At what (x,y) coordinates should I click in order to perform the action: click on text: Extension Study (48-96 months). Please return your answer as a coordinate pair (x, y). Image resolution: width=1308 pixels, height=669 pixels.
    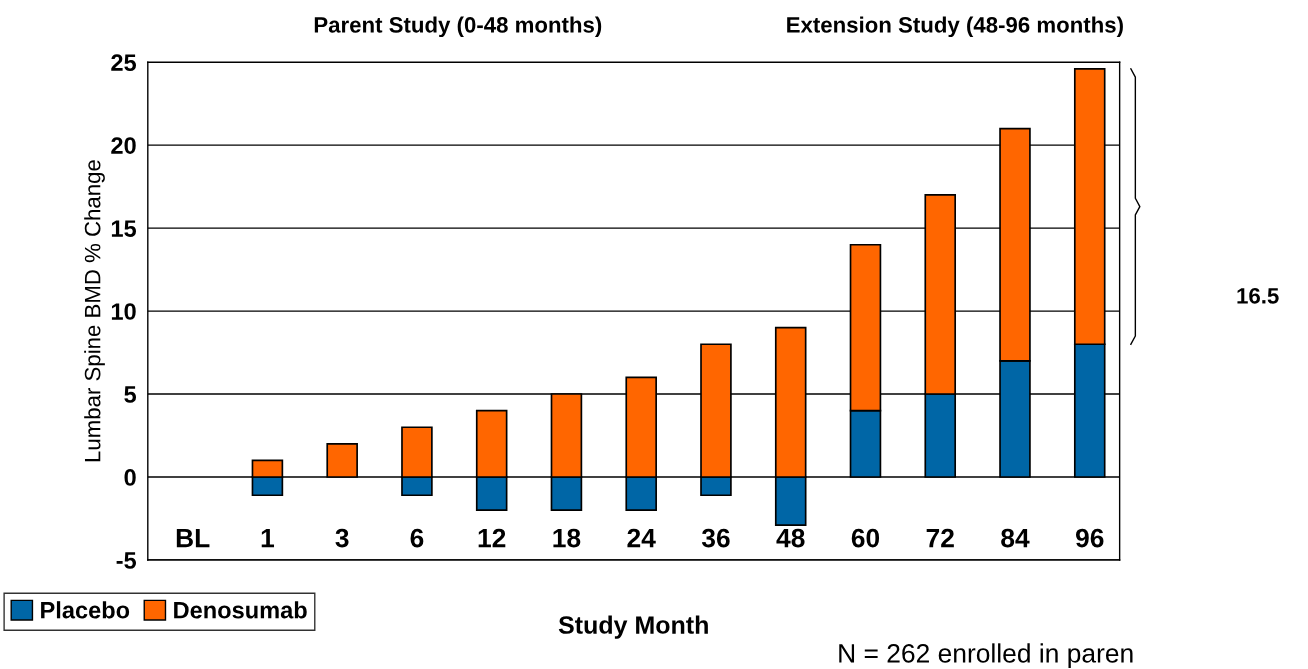
    Looking at the image, I should click on (955, 27).